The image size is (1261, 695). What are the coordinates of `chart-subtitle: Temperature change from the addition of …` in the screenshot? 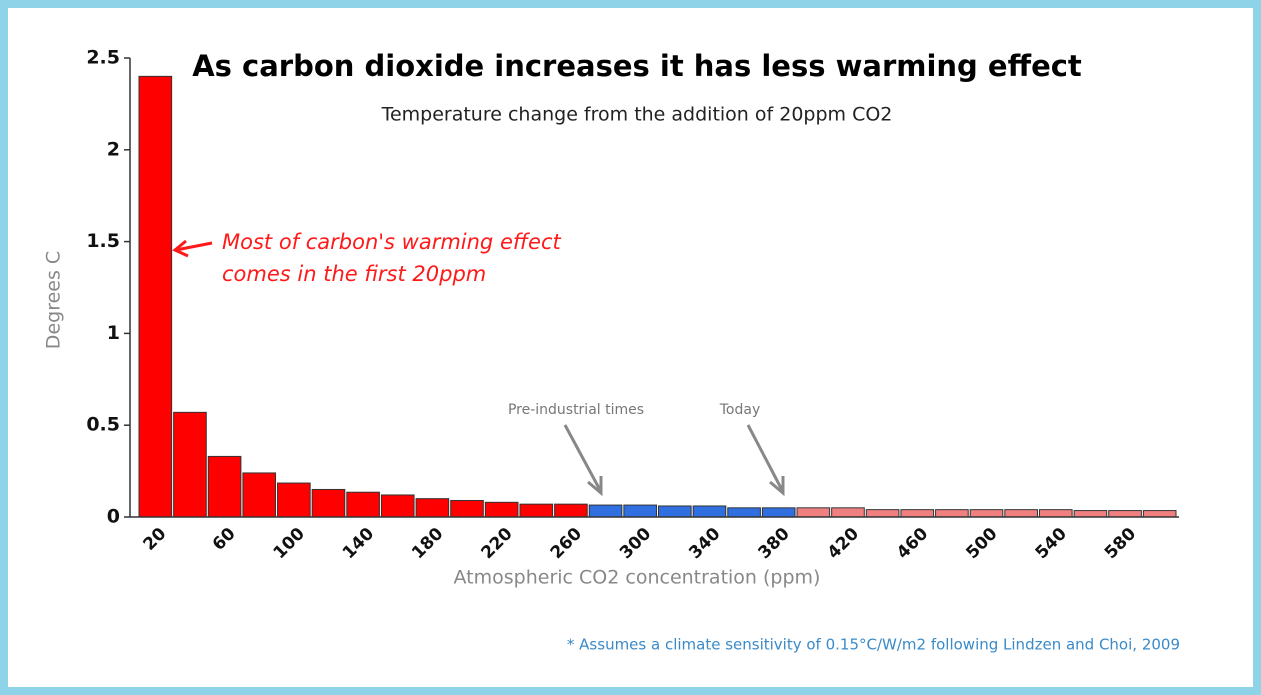 It's located at (637, 115).